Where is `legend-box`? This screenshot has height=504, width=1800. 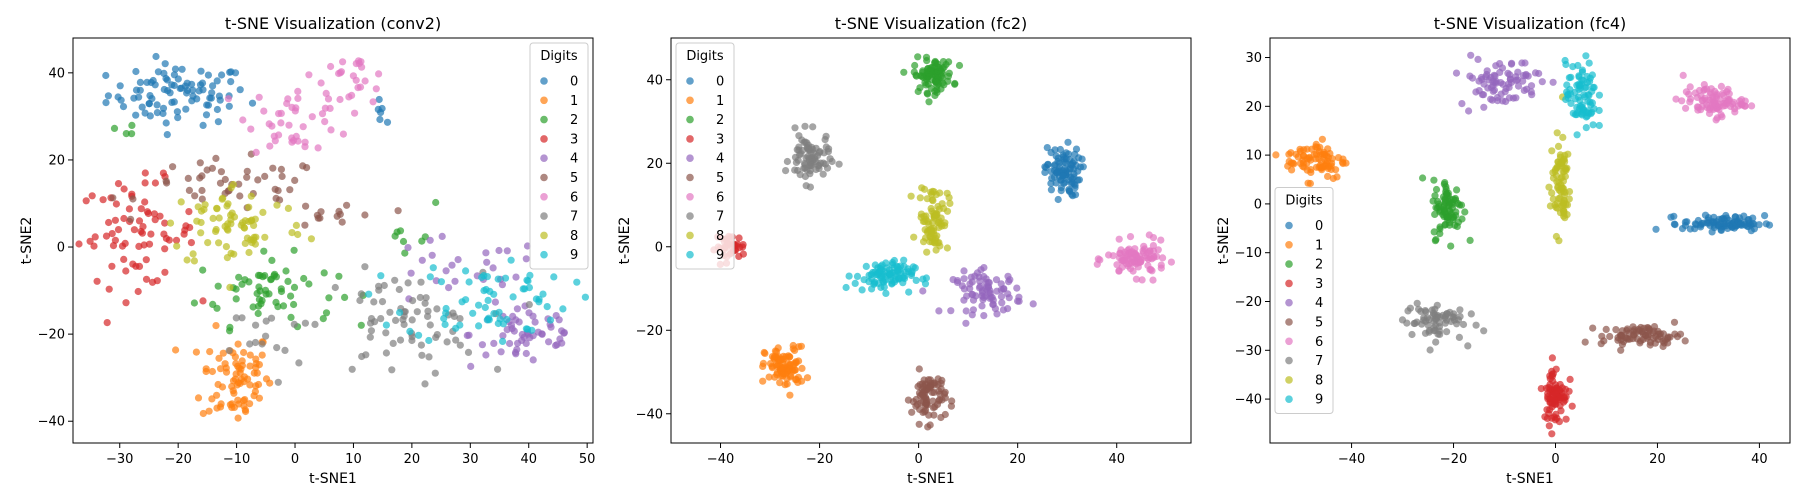 legend-box is located at coordinates (1304, 300).